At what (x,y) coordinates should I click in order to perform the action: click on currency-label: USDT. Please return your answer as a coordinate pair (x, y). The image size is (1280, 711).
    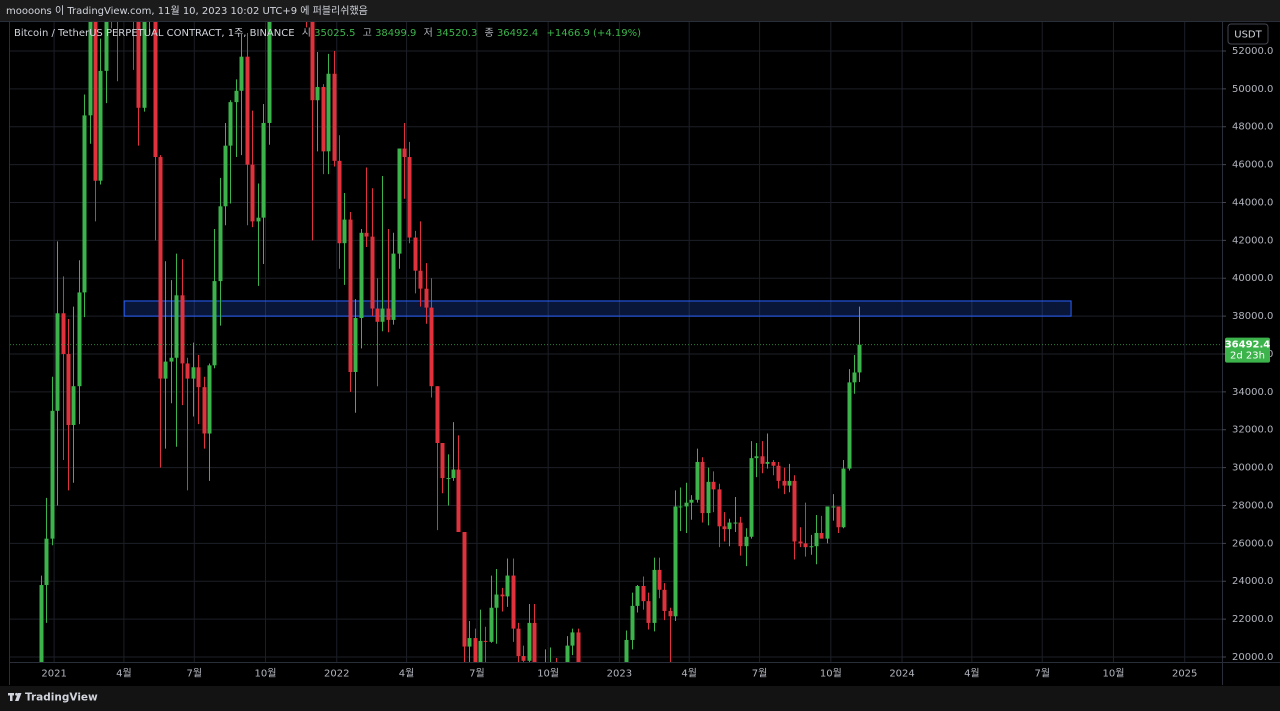
    Looking at the image, I should click on (1248, 35).